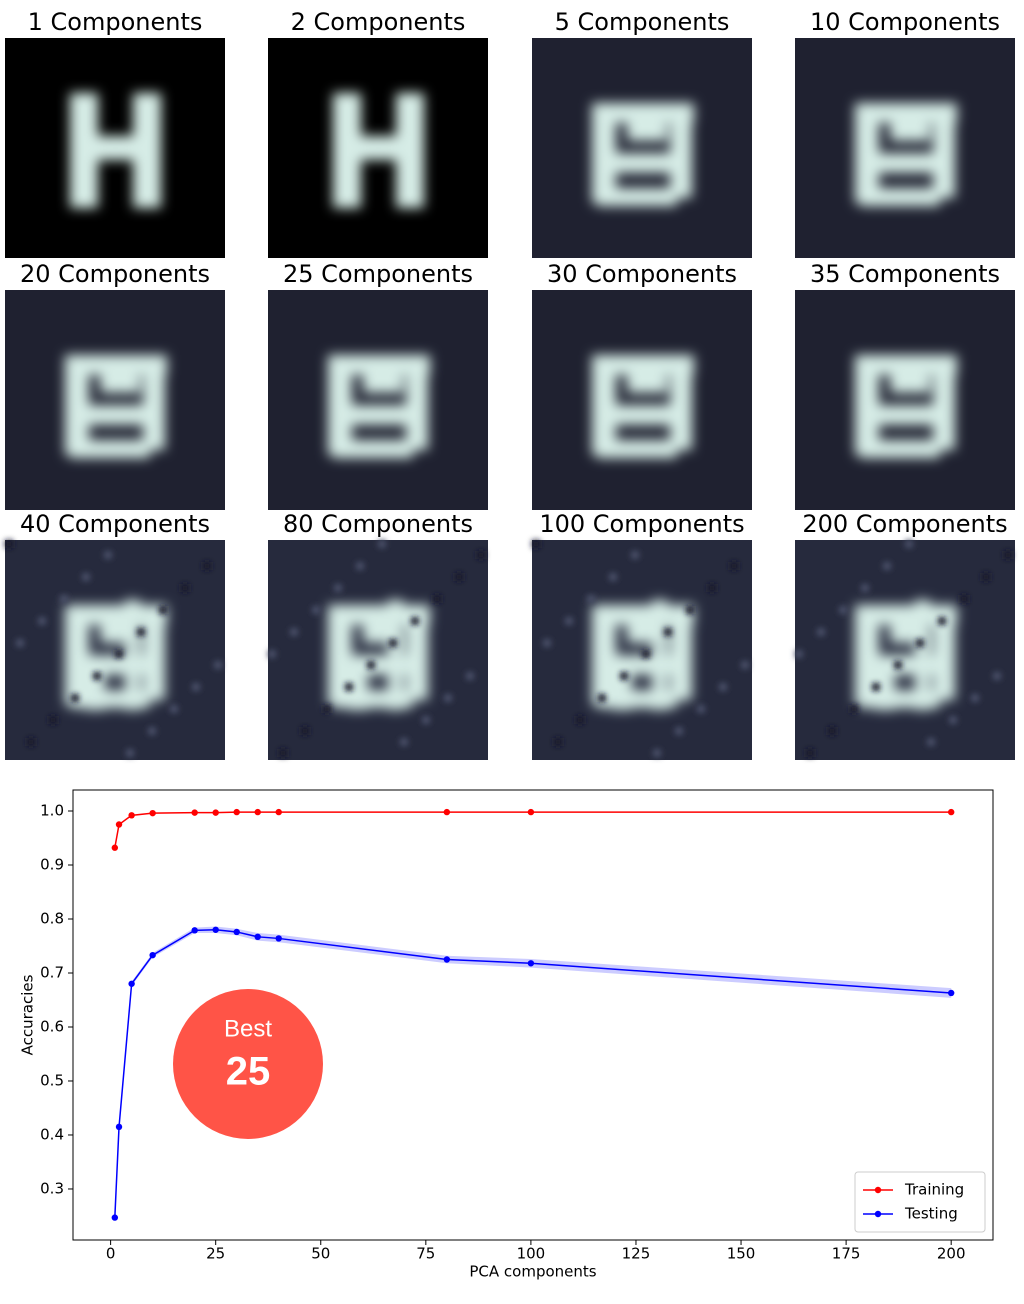 This screenshot has height=1304, width=1024. Describe the element at coordinates (115, 22) in the screenshot. I see `panel-title: 1 Components` at that location.